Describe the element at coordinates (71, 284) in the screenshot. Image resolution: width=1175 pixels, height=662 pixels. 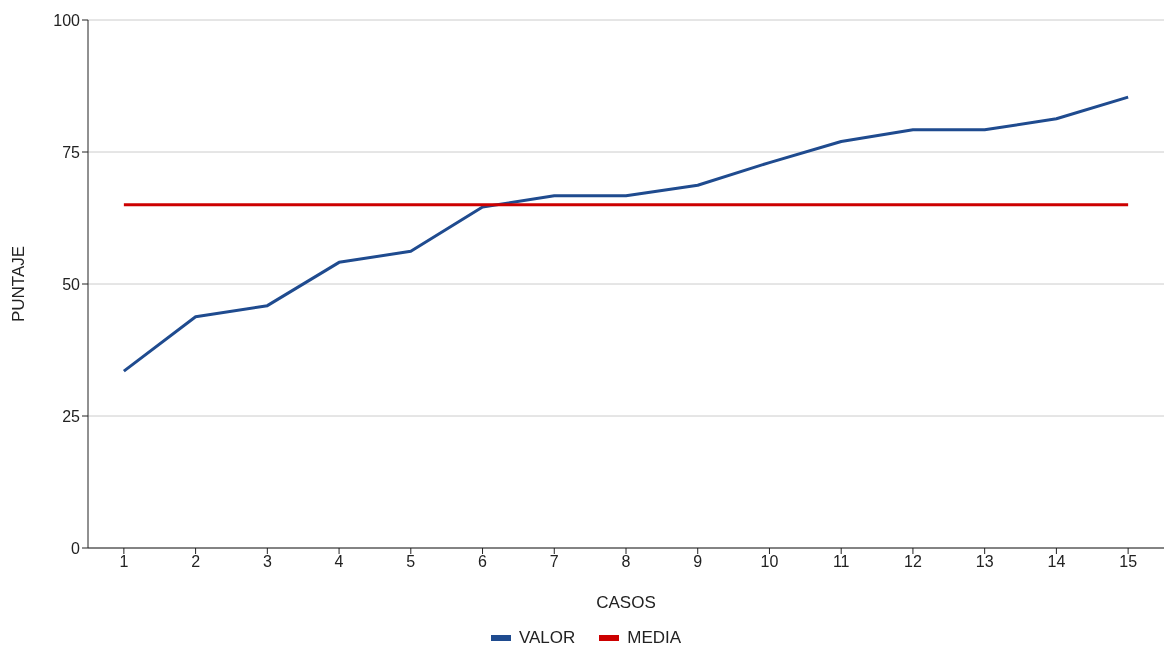
I see `y-tick-label: 50` at that location.